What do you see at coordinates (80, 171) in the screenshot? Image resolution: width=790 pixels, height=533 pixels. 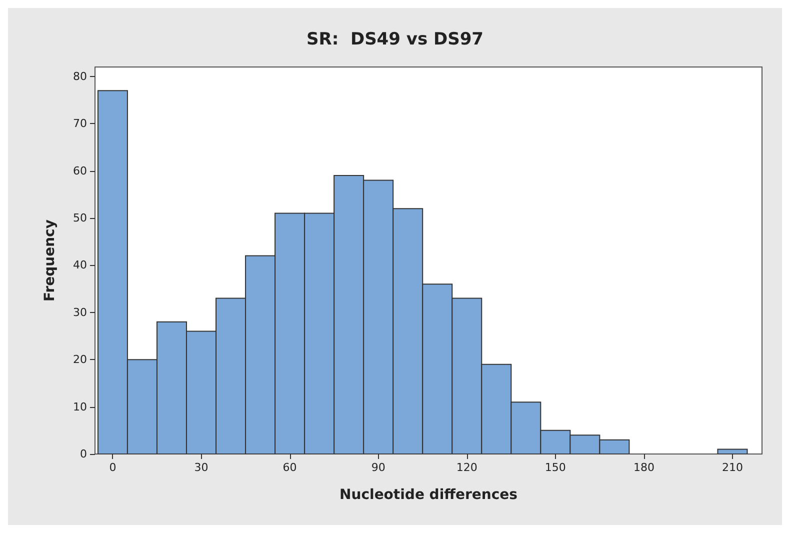 I see `y-tick-label: 60` at bounding box center [80, 171].